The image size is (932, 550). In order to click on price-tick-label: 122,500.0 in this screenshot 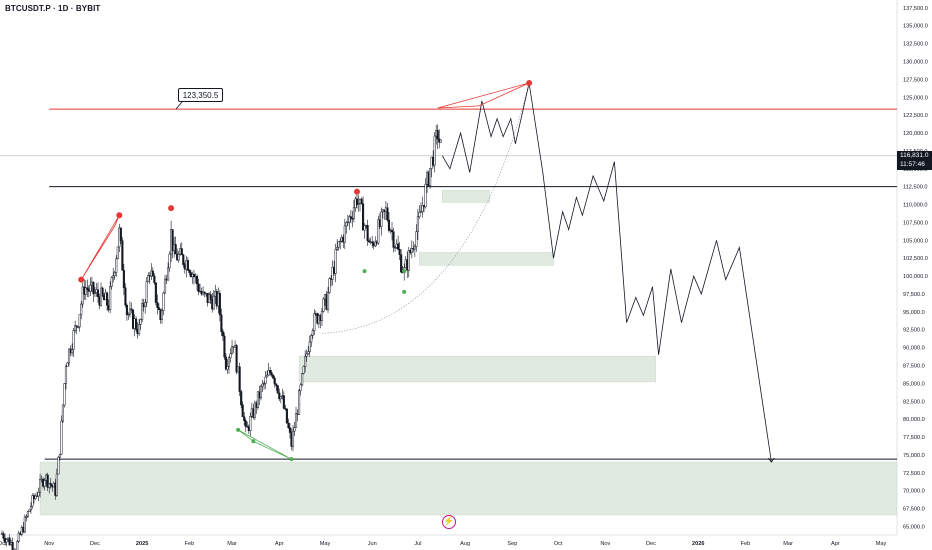, I will do `click(915, 116)`.